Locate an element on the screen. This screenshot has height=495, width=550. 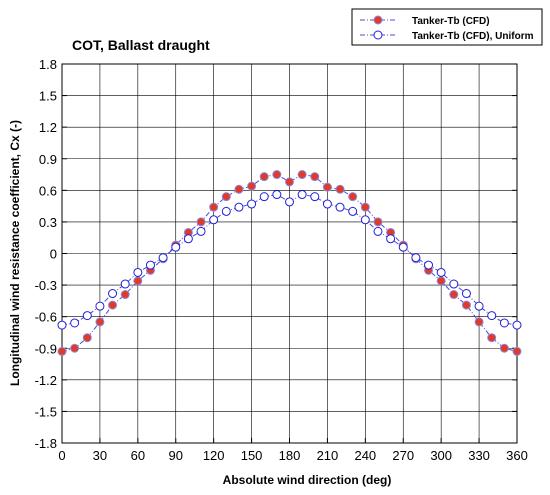
legend-entry-0: Tanker-Tb (CFD) is located at coordinates (425, 21).